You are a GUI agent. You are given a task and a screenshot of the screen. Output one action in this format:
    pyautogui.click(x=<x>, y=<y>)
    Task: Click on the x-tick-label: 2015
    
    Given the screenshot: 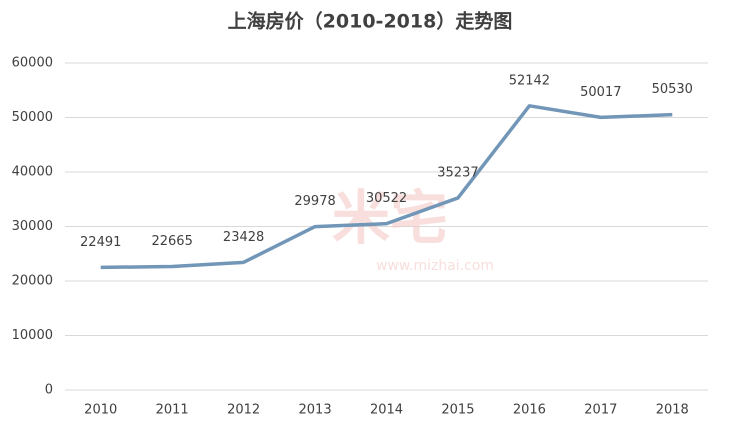 What is the action you would take?
    pyautogui.click(x=457, y=410)
    